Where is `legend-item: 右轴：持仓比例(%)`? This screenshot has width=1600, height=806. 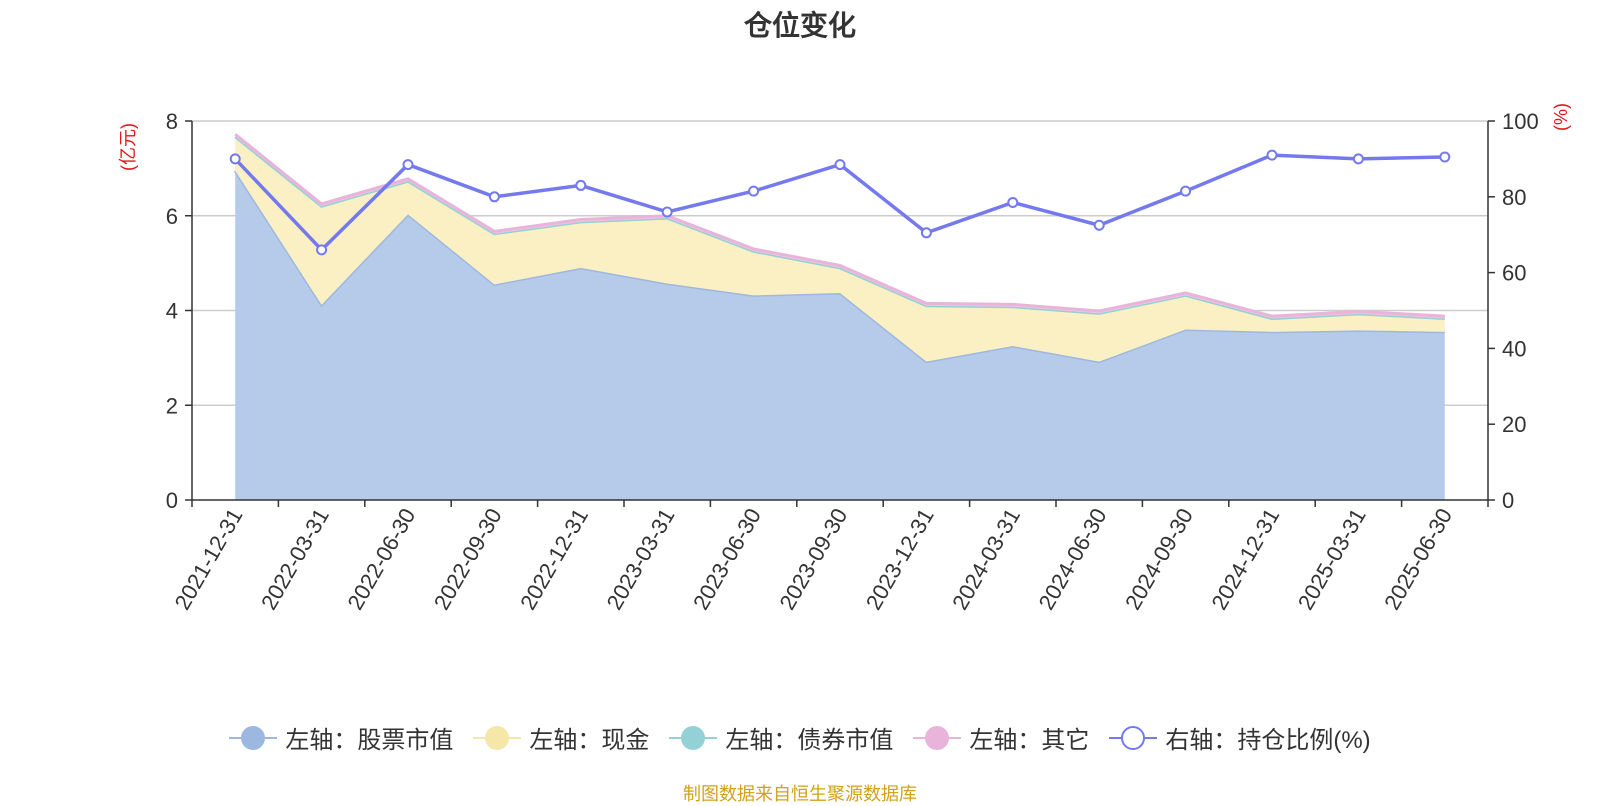 legend-item: 右轴：持仓比例(%) is located at coordinates (1240, 737).